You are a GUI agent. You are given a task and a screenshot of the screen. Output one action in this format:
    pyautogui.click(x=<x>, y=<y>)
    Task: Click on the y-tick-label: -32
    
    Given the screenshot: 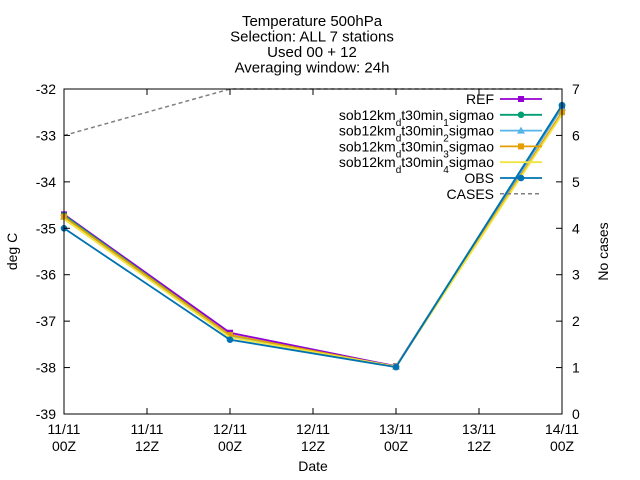 What is the action you would take?
    pyautogui.click(x=46, y=89)
    